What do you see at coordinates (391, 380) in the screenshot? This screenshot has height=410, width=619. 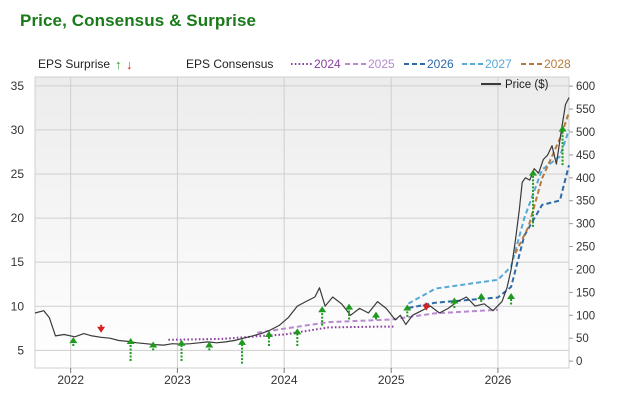 I see `x-tick-label: 2025` at bounding box center [391, 380].